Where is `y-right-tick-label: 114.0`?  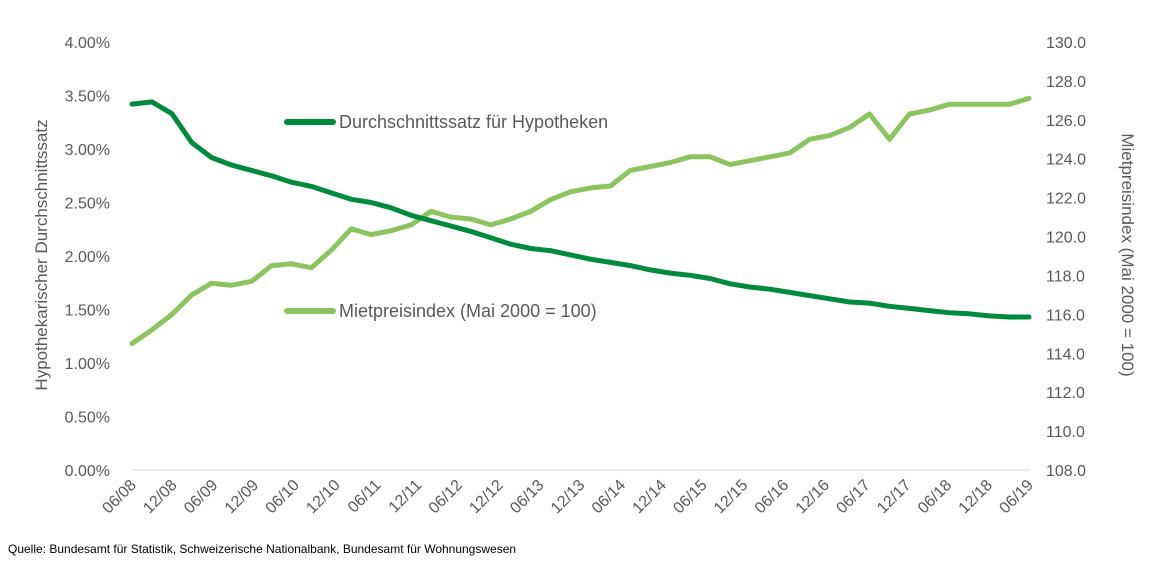
y-right-tick-label: 114.0 is located at coordinates (1065, 354).